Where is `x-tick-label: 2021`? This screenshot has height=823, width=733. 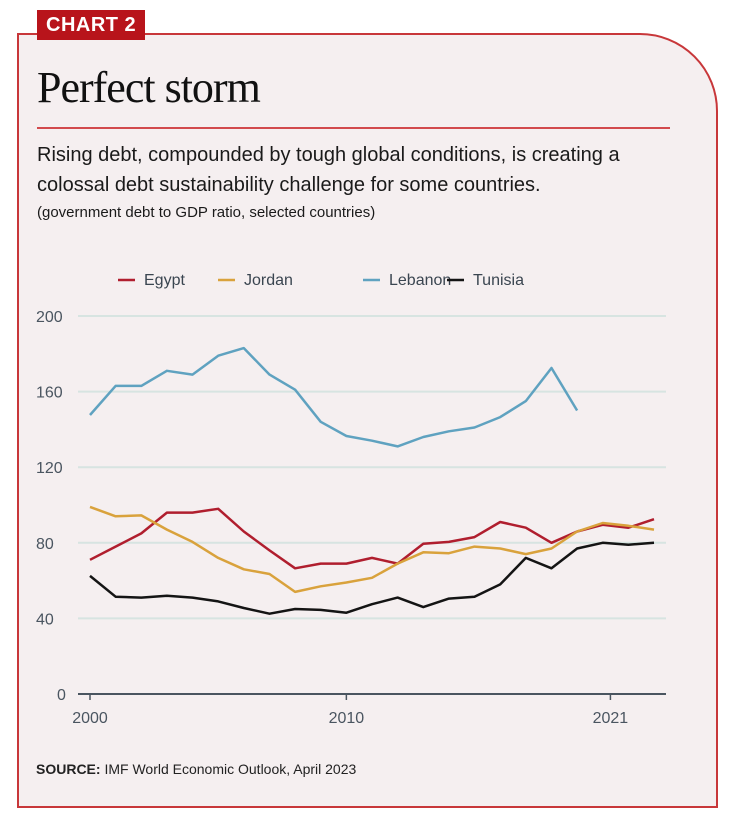 x-tick-label: 2021 is located at coordinates (611, 718).